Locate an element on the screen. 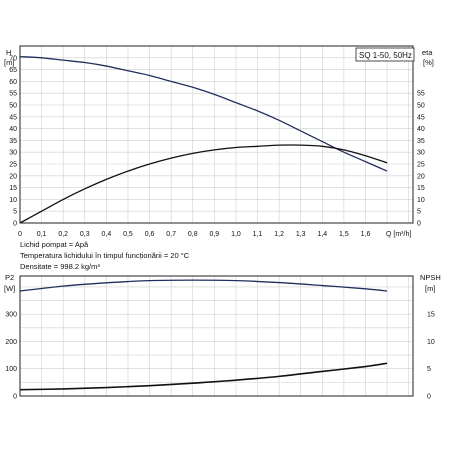 Image resolution: width=450 pixels, height=450 pixels. efficiency-axis-label: eta is located at coordinates (427, 52).